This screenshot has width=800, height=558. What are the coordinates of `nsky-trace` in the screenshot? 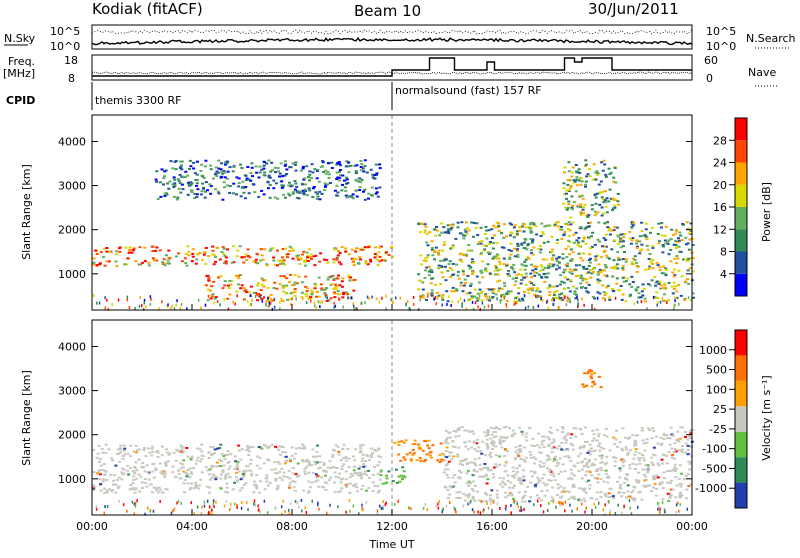 It's located at (392, 37).